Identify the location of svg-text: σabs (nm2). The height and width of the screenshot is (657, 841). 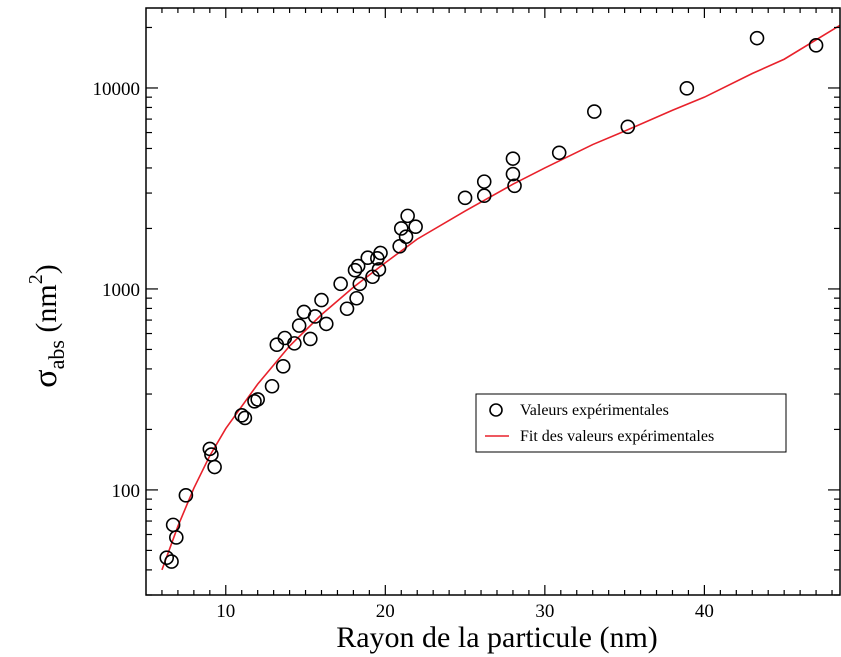
(47, 325).